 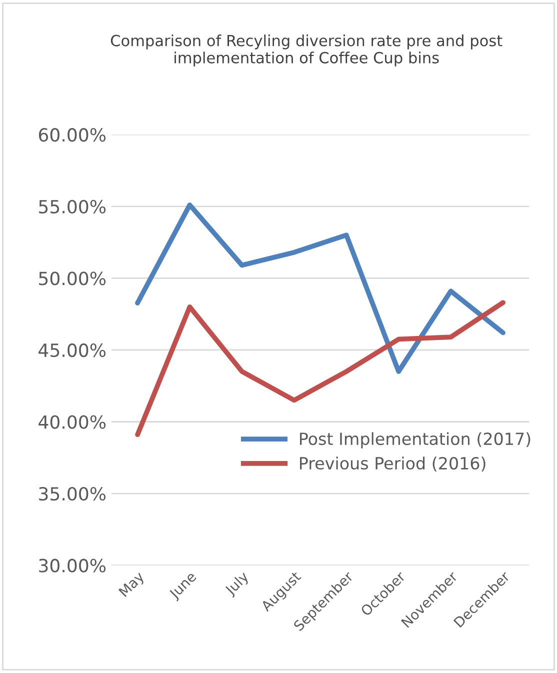 I want to click on chart-title: Comparison of Recyling diversion rate pre and post implementation of Coffee Cup bins, so click(x=306, y=50).